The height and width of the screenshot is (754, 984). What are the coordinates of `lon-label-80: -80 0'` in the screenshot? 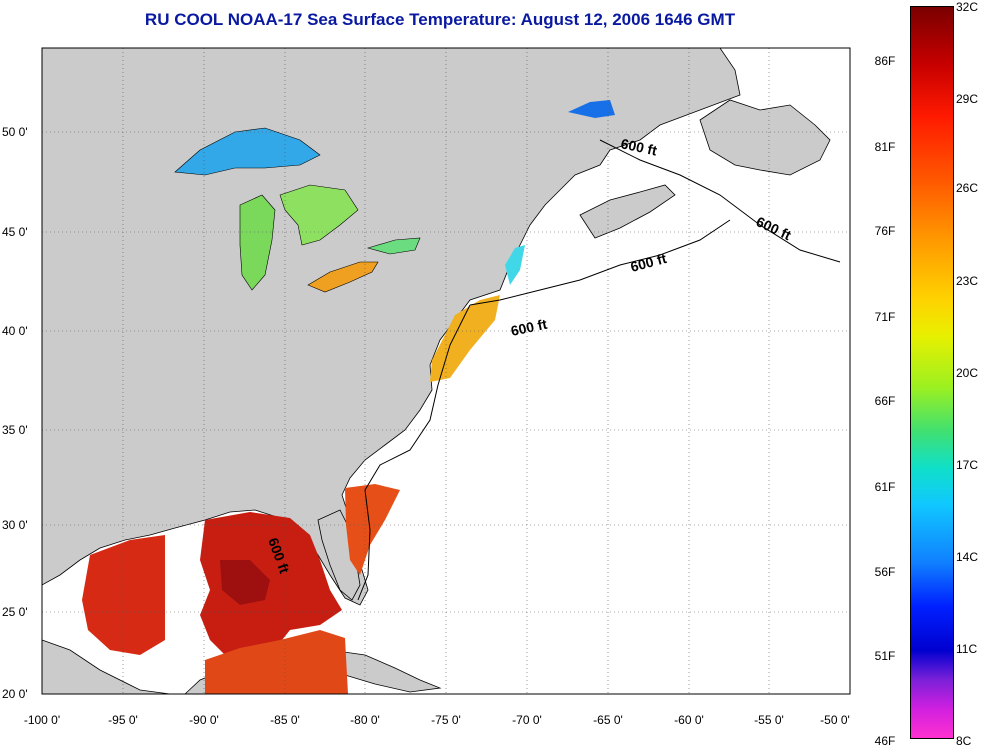 It's located at (365, 720).